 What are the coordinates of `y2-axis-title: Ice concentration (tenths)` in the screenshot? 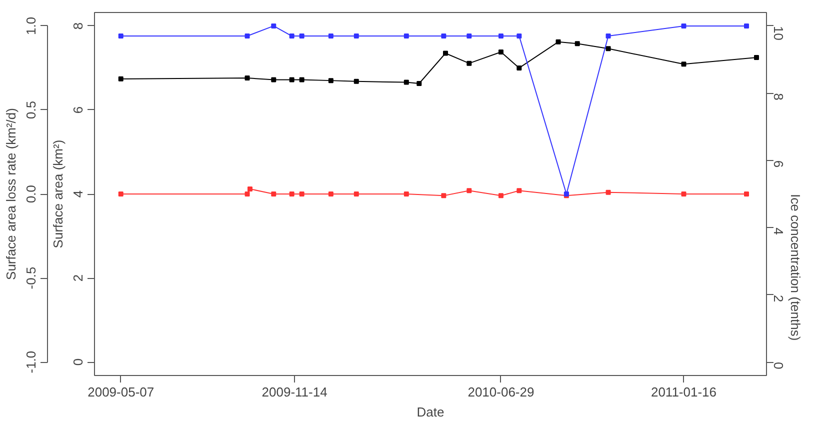 It's located at (795, 267).